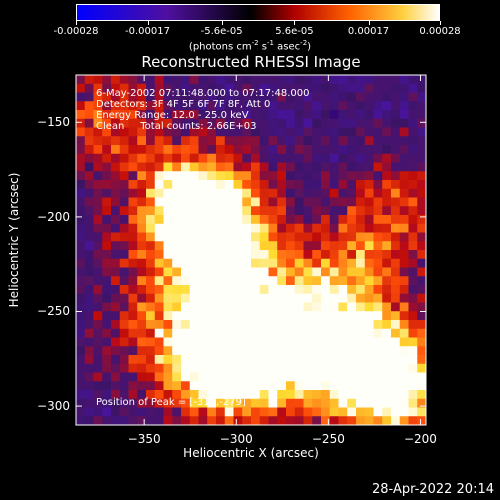 The image size is (500, 500). I want to click on colorbar-tick-mark, so click(222, 23).